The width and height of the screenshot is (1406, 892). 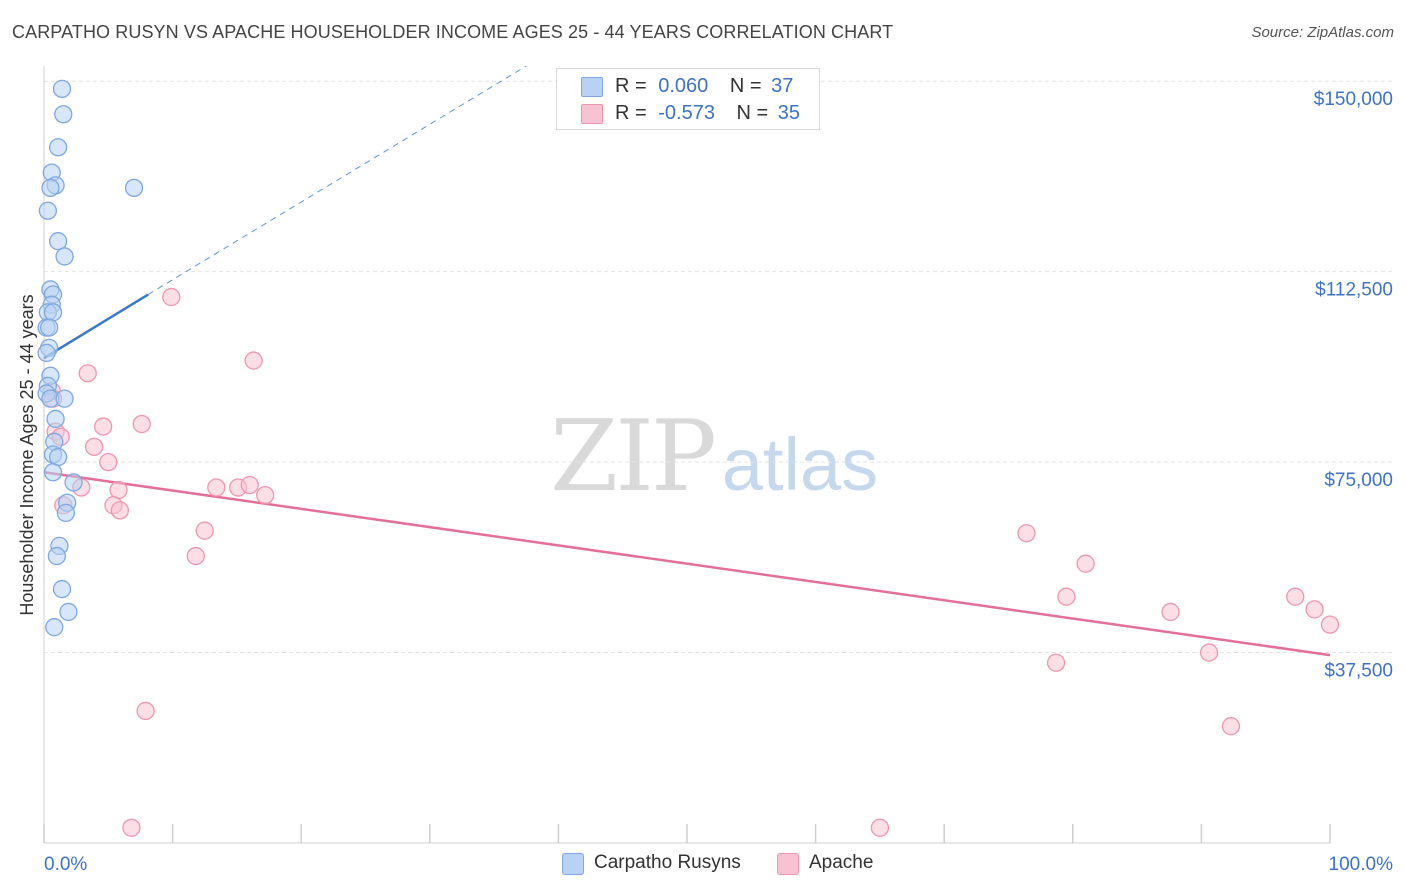 I want to click on y-tick-label: $75,000, so click(x=1358, y=480).